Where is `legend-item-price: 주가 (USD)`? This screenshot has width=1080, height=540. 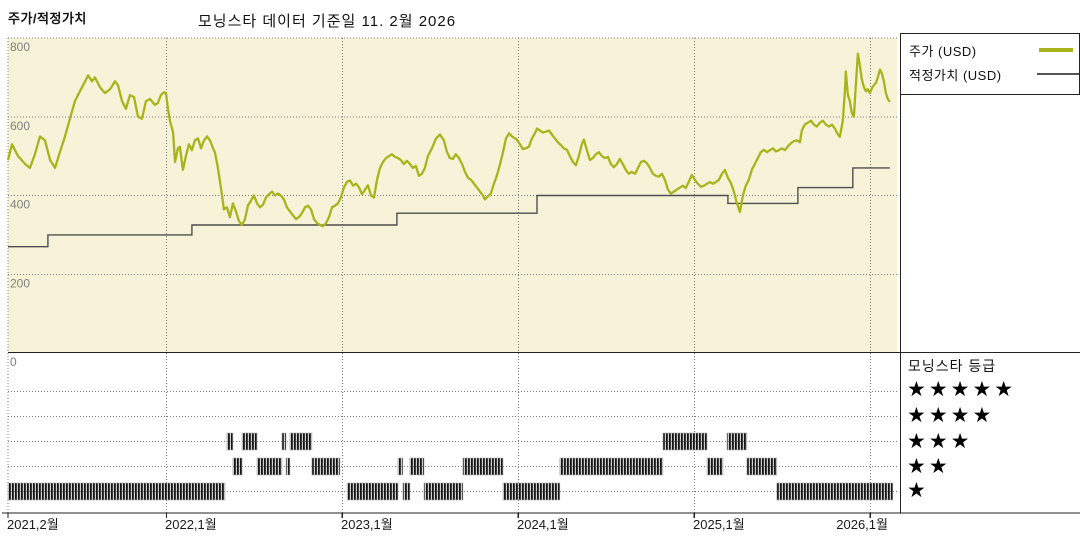
legend-item-price: 주가 (USD) is located at coordinates (943, 50).